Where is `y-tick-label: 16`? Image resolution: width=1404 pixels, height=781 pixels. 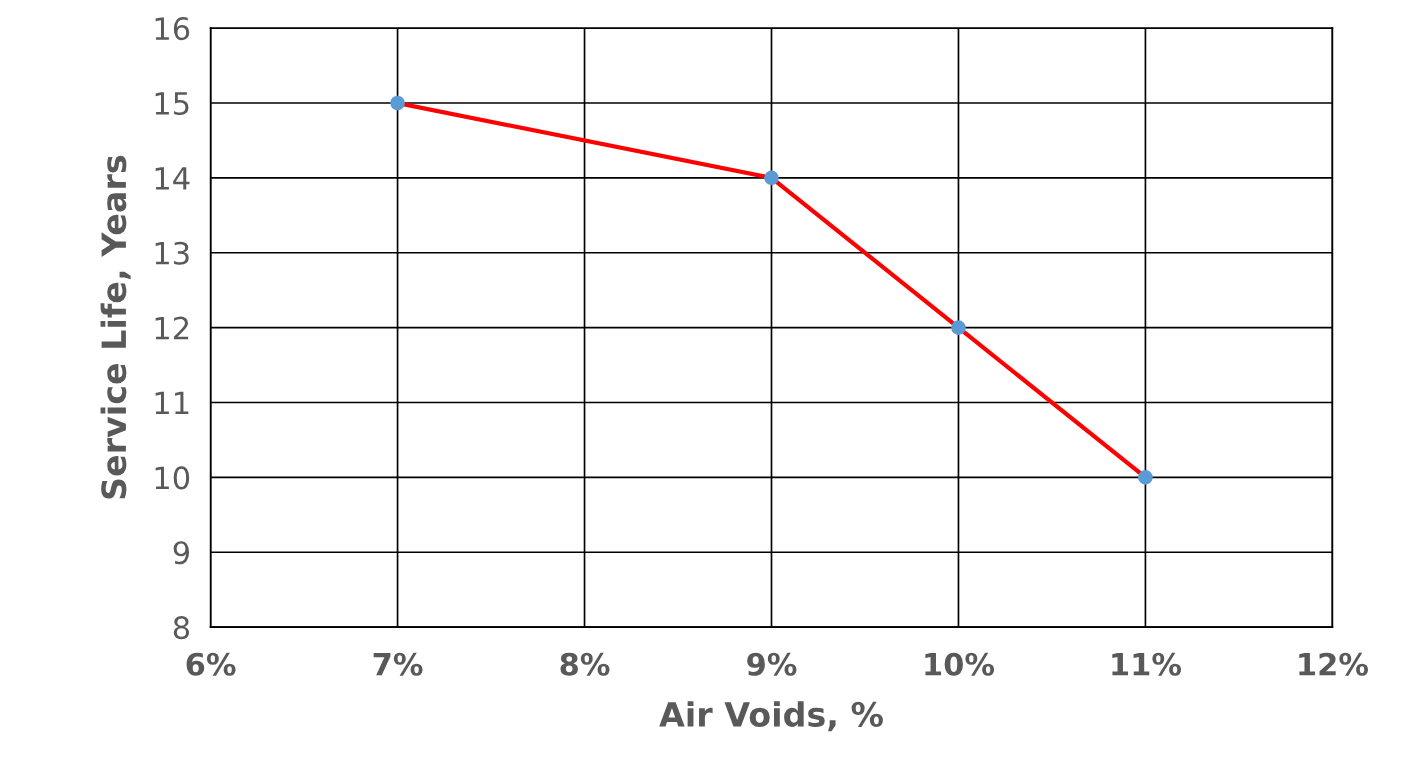 y-tick-label: 16 is located at coordinates (172, 29).